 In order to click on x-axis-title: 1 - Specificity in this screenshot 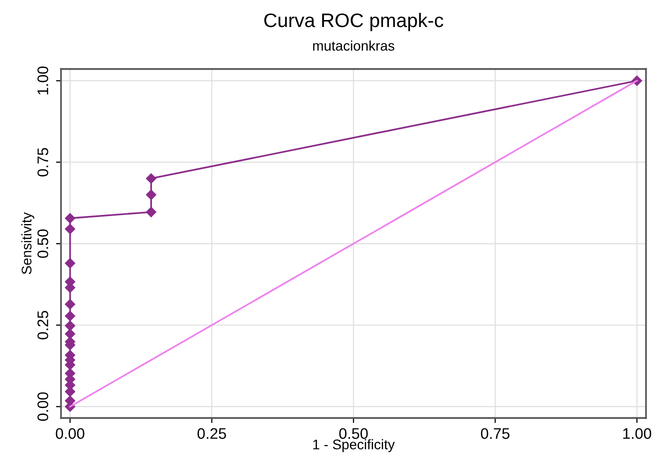, I will do `click(354, 445)`.